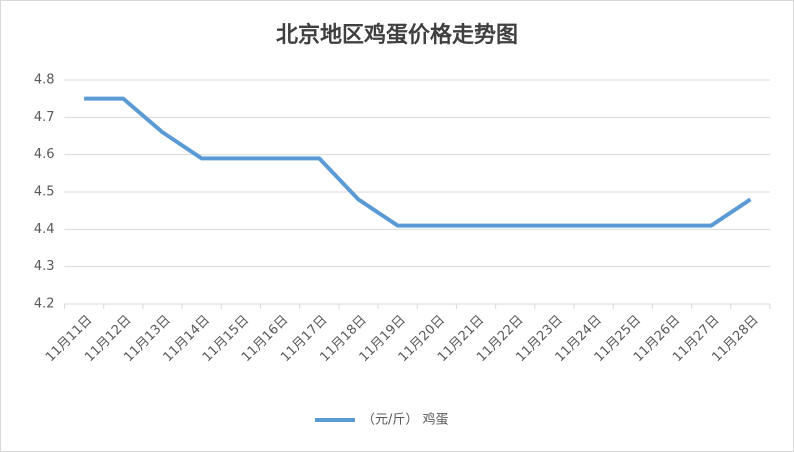 The width and height of the screenshot is (794, 452). Describe the element at coordinates (44, 192) in the screenshot. I see `y-tick-label: 4.5` at that location.